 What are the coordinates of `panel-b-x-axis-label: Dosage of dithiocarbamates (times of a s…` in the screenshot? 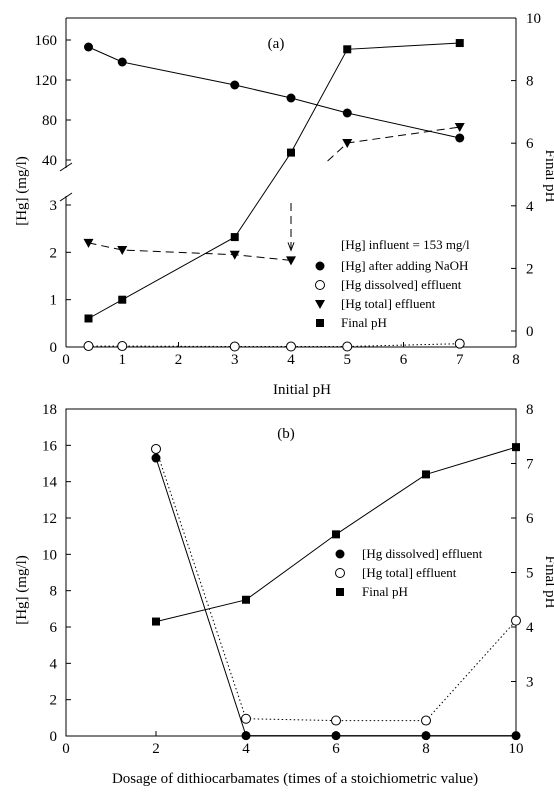 It's located at (295, 779).